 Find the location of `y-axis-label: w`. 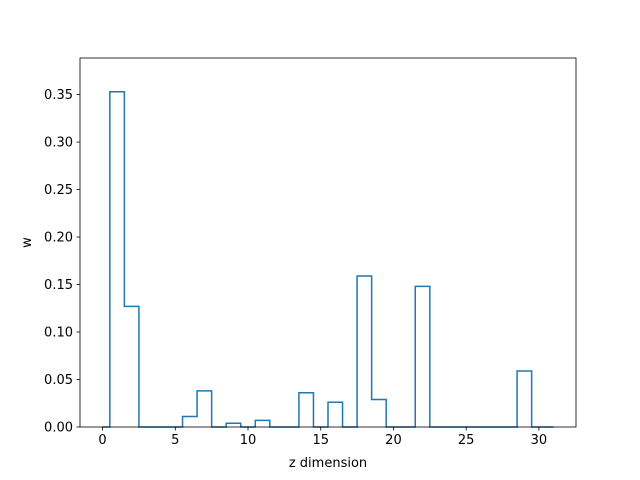

y-axis-label: w is located at coordinates (27, 242).